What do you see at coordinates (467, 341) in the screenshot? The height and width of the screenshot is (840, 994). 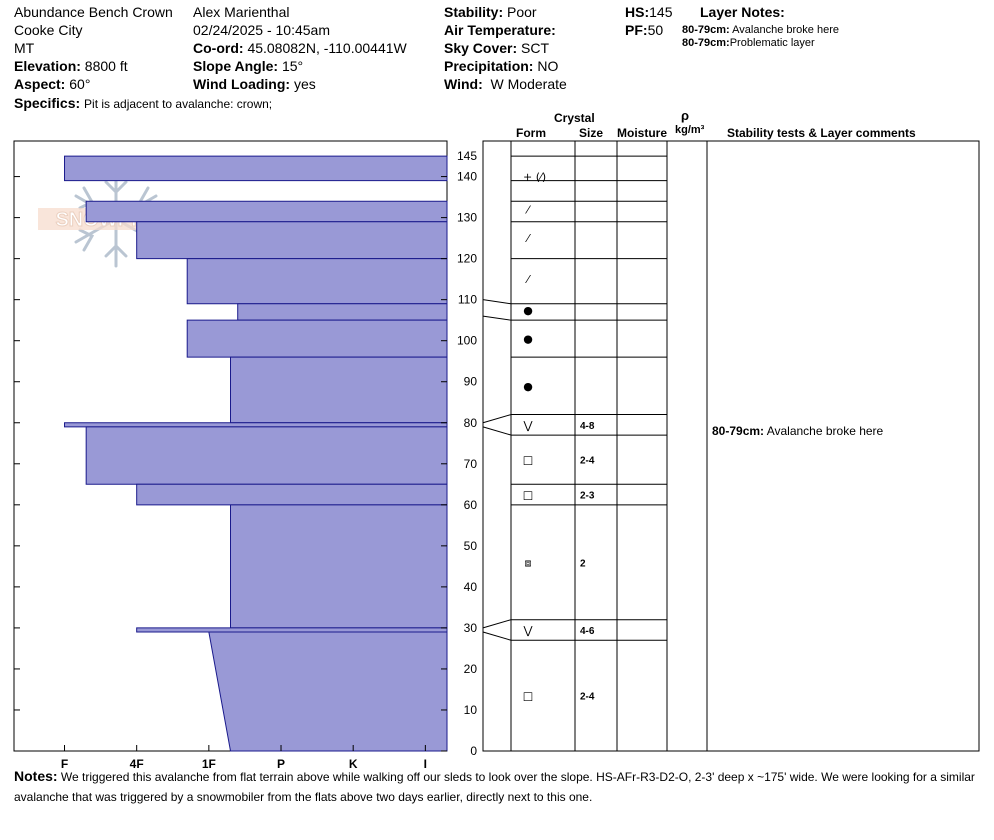 I see `y-tick-label-100: 100` at bounding box center [467, 341].